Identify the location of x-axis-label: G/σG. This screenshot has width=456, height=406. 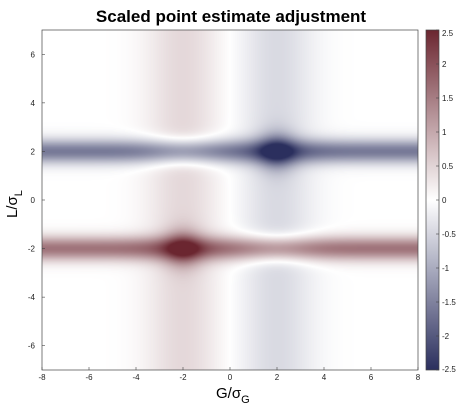
(233, 395).